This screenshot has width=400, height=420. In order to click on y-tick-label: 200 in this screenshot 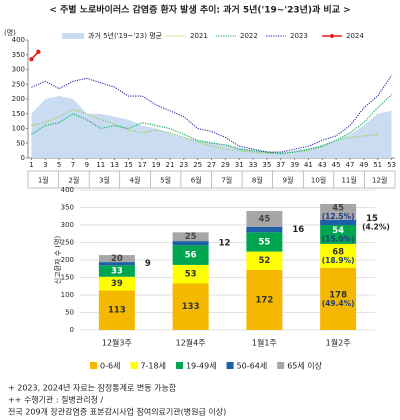, I will do `click(18, 99)`.